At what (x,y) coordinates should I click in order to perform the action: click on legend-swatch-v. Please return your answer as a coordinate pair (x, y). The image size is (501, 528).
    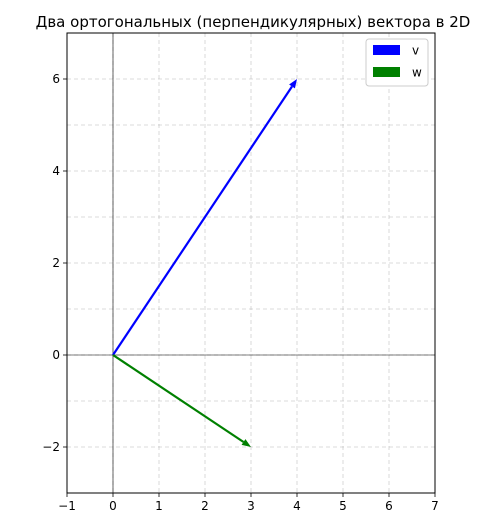
    Looking at the image, I should click on (386, 50).